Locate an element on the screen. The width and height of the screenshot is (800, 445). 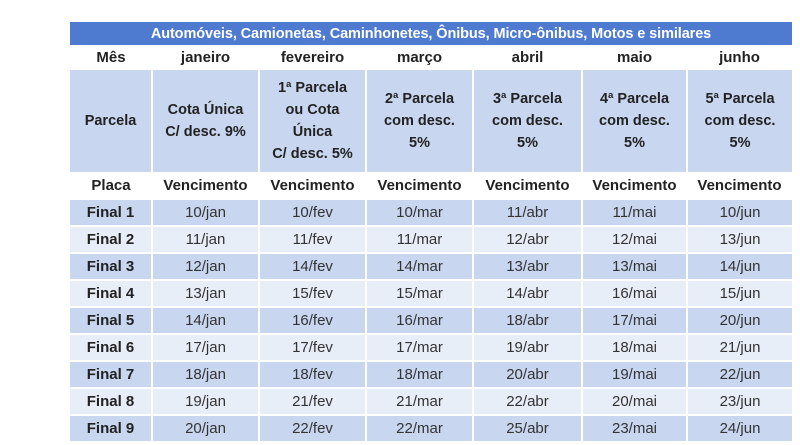
due-date-cell: 18/abr is located at coordinates (527, 320).